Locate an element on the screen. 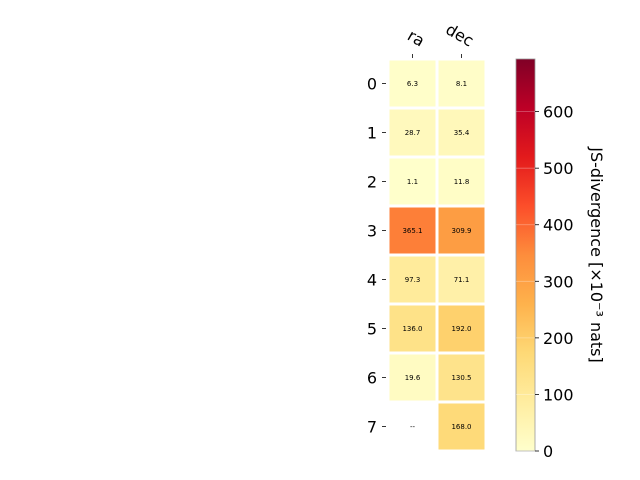 The image size is (640, 480). column-labels: ra dec is located at coordinates (440, 39).